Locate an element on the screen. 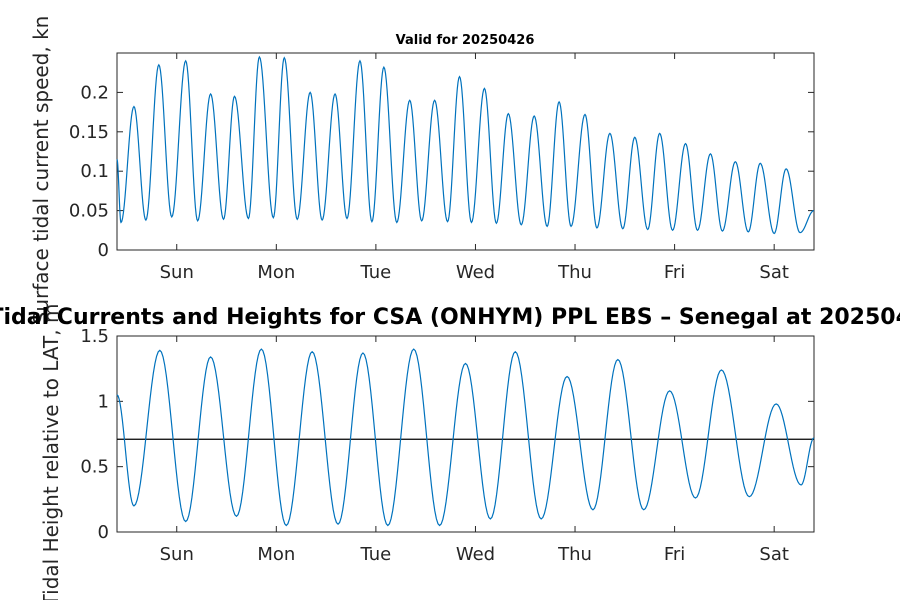 The image size is (900, 600). height-y-tick-label: 0.5 is located at coordinates (94, 467).